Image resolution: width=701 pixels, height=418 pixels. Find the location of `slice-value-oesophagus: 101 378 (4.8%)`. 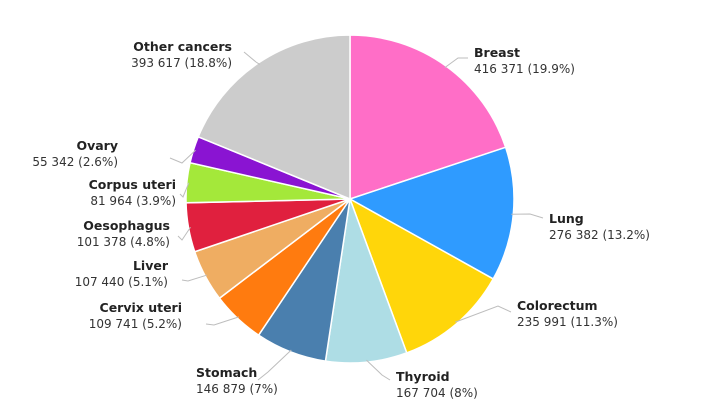

slice-value-oesophagus: 101 378 (4.8%) is located at coordinates (123, 242).